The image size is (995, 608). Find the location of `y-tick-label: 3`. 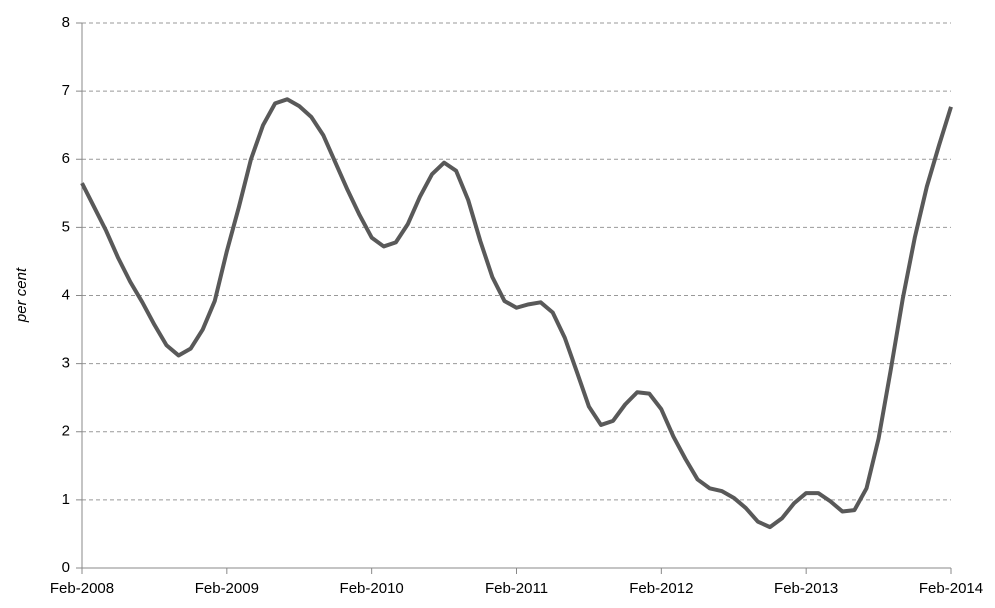

y-tick-label: 3 is located at coordinates (66, 363).